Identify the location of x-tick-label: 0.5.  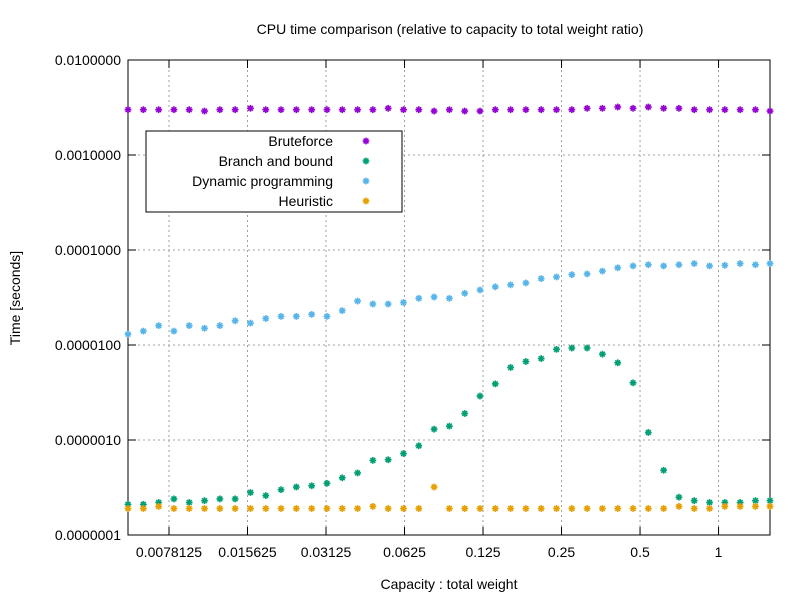
(640, 552).